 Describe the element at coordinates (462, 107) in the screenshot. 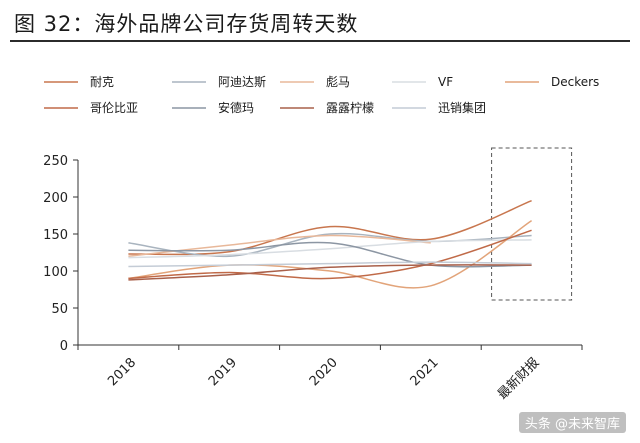

I see `legend-label: 迅销集团` at that location.